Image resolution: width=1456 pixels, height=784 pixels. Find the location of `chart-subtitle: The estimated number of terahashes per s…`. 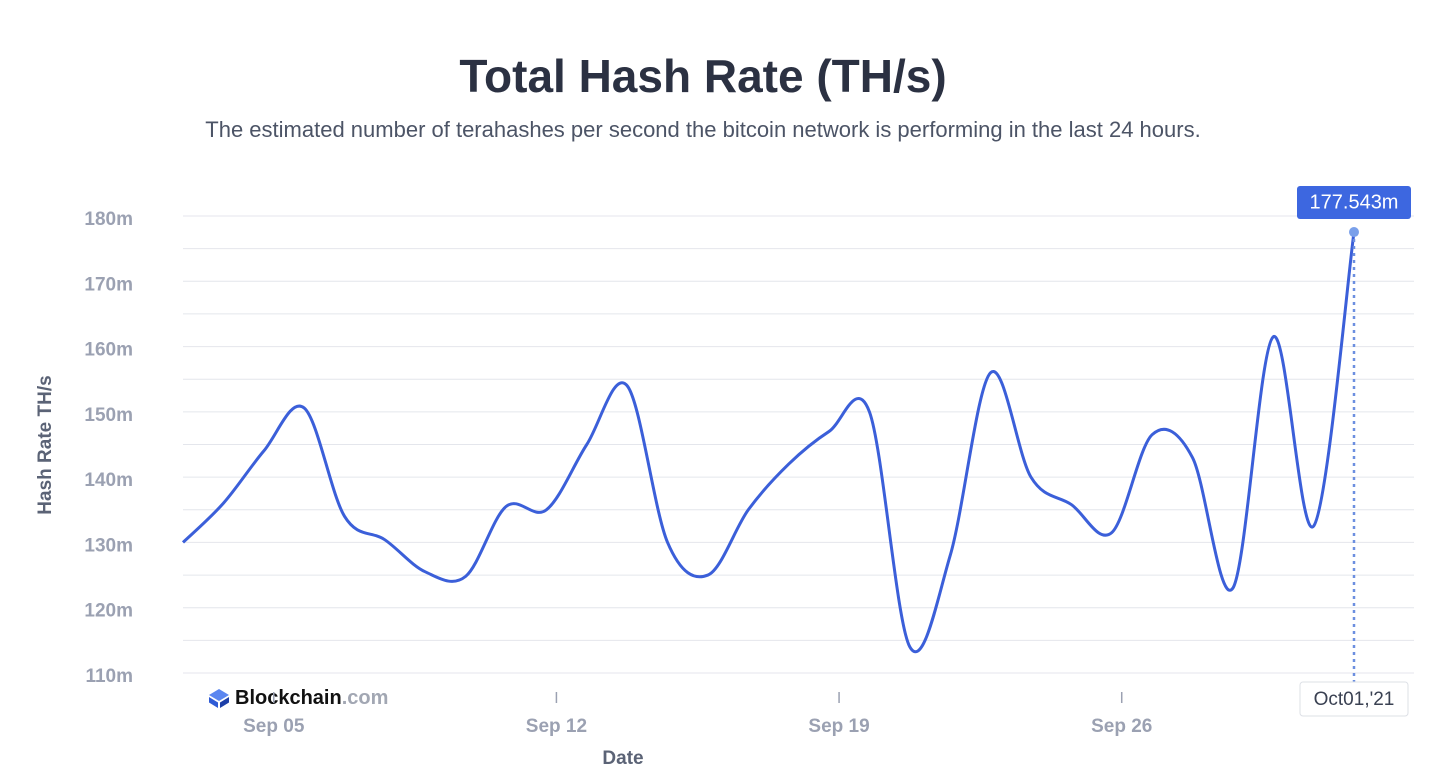

chart-subtitle: The estimated number of terahashes per s… is located at coordinates (702, 129).